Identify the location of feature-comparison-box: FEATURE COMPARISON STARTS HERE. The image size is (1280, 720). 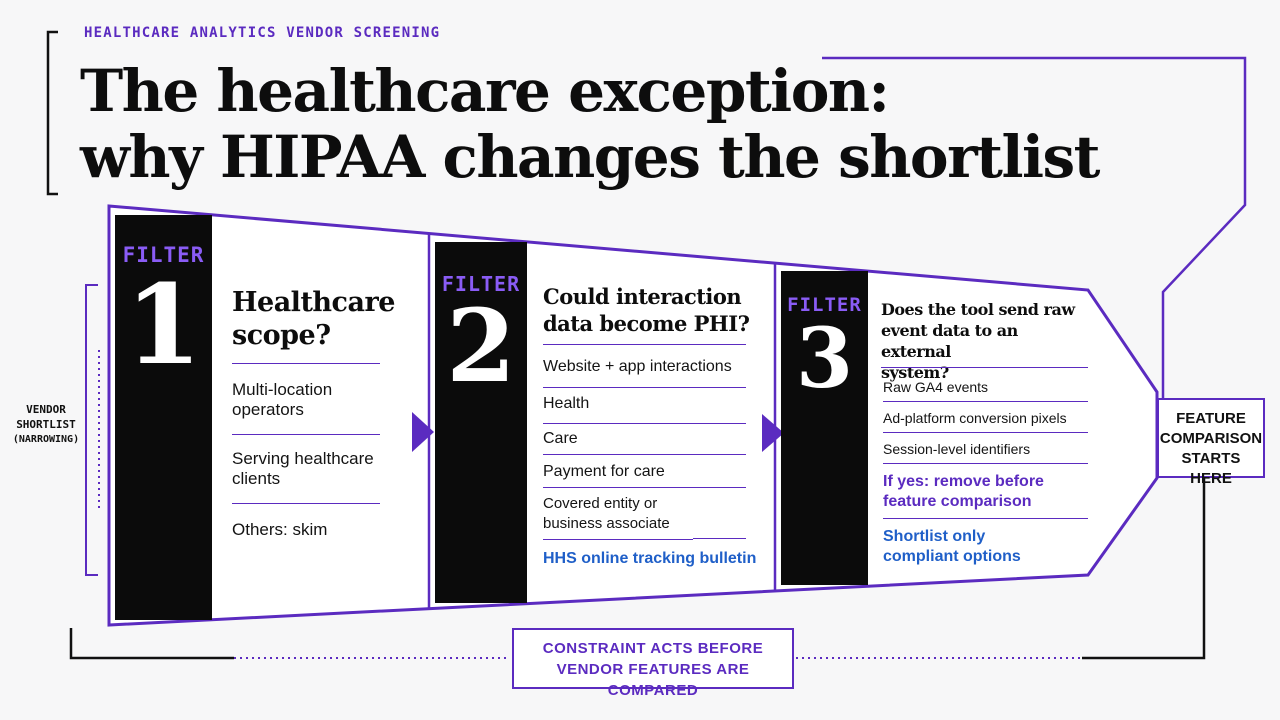
(1211, 442).